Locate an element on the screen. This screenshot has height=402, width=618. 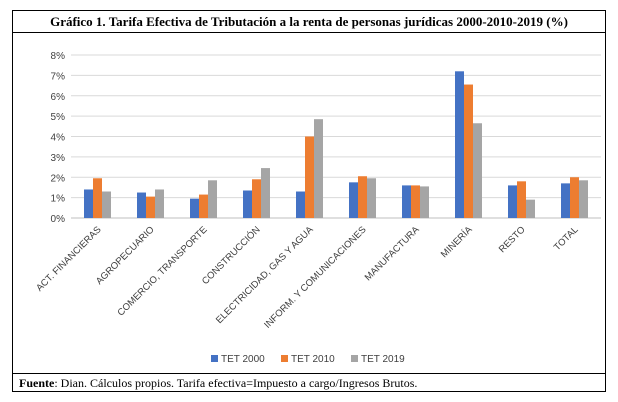
x-tick-label: ELECTRICIDAD, GAS Y AGUA is located at coordinates (265, 275).